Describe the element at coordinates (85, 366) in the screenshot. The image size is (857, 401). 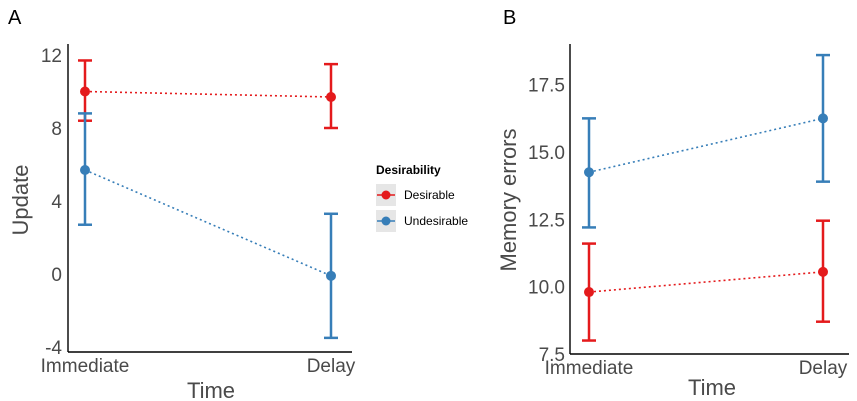
I see `panel-a-x-tick-label: Immediate` at that location.